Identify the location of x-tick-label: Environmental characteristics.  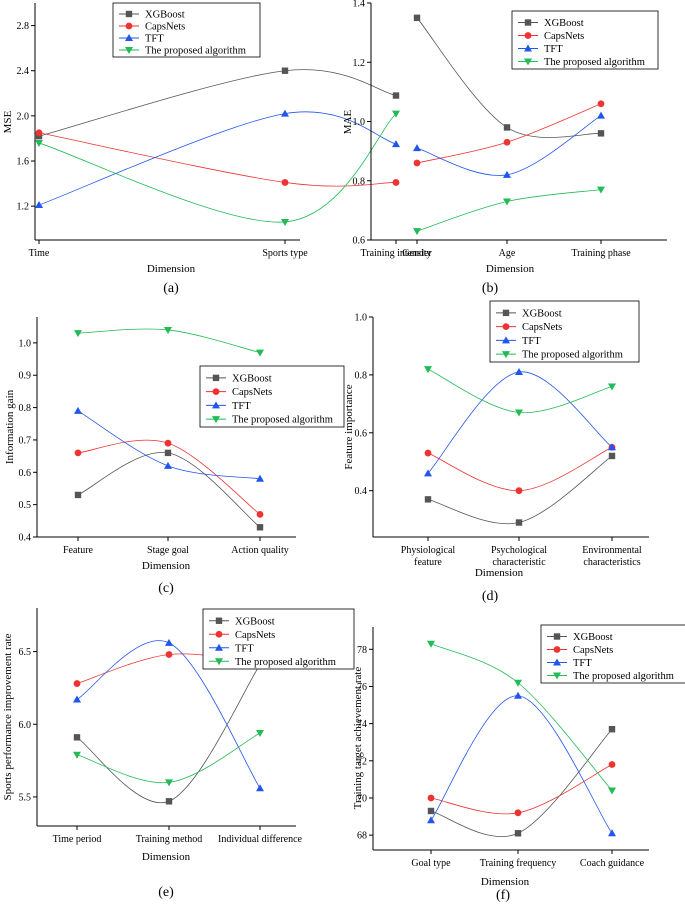
(612, 556).